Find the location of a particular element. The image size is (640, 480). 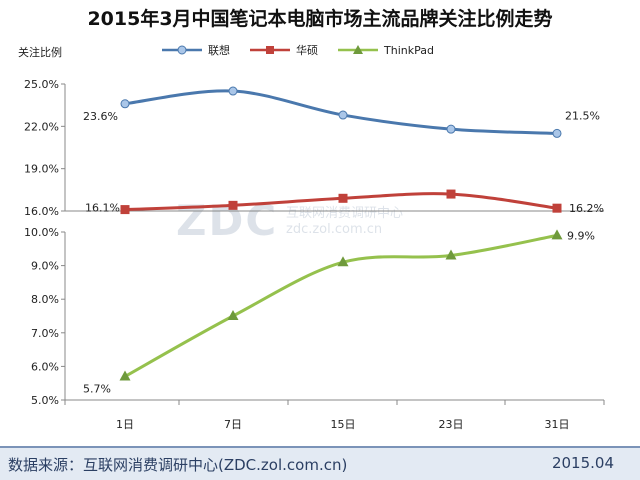

legend-item-thinkpad: ThinkPad is located at coordinates (385, 50).